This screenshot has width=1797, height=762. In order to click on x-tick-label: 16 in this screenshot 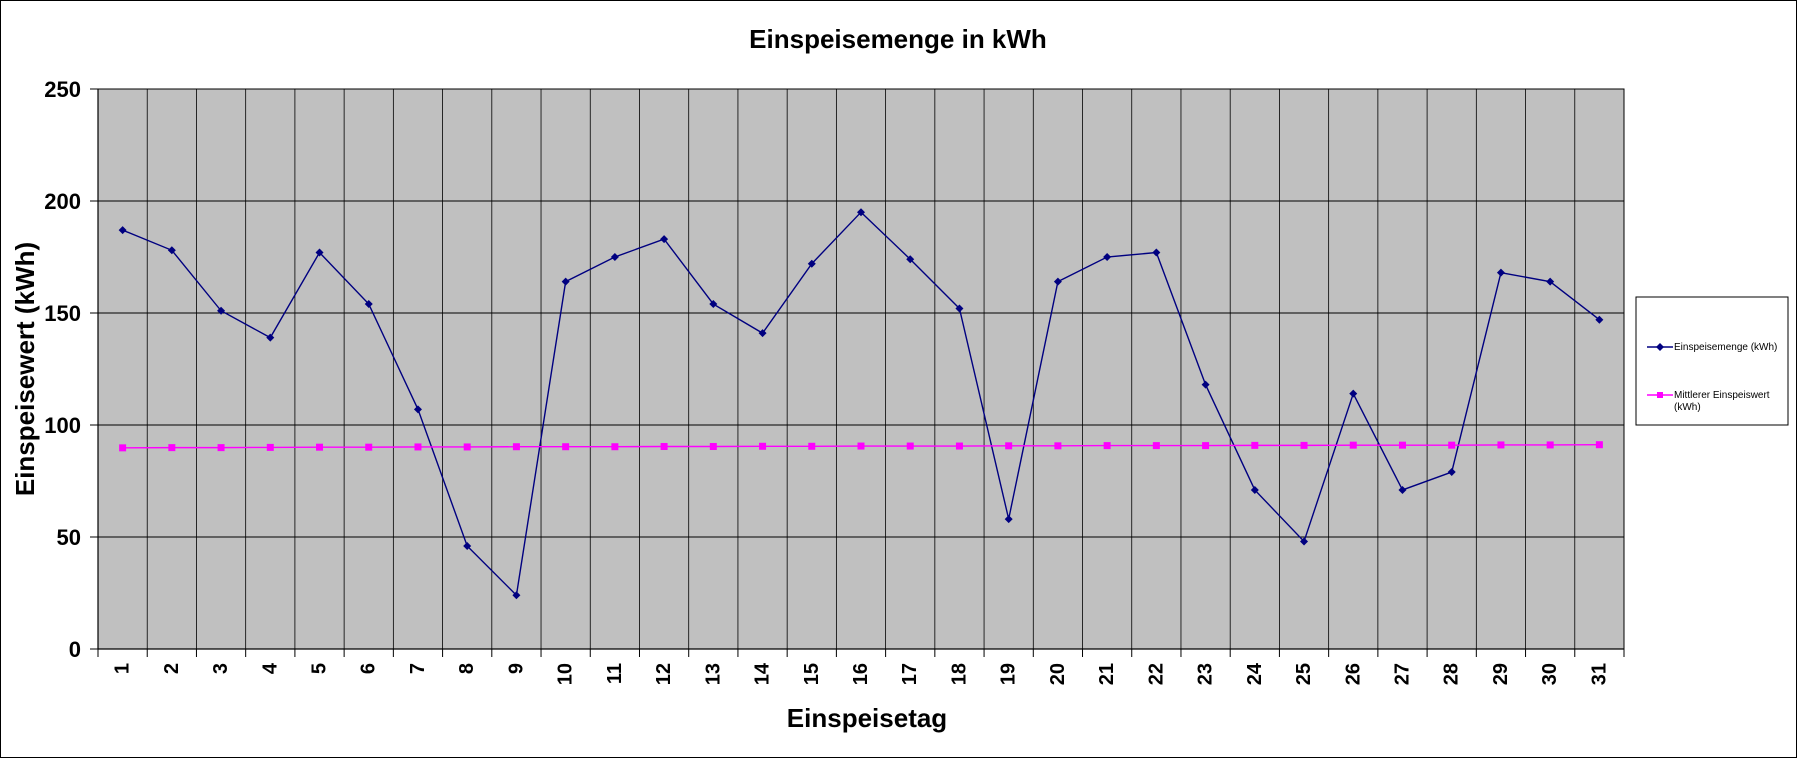, I will do `click(861, 674)`.